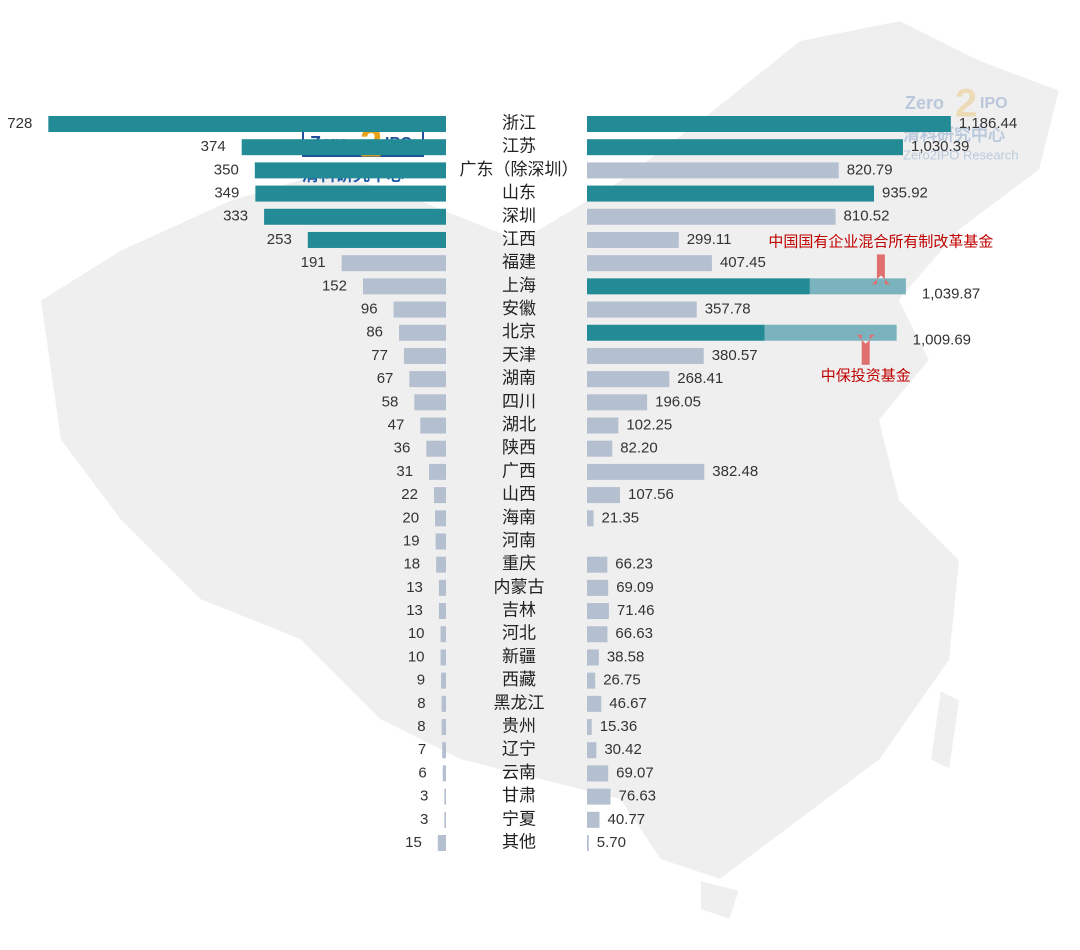 This screenshot has width=1080, height=950. Describe the element at coordinates (519, 470) in the screenshot. I see `category-label: 广西` at that location.